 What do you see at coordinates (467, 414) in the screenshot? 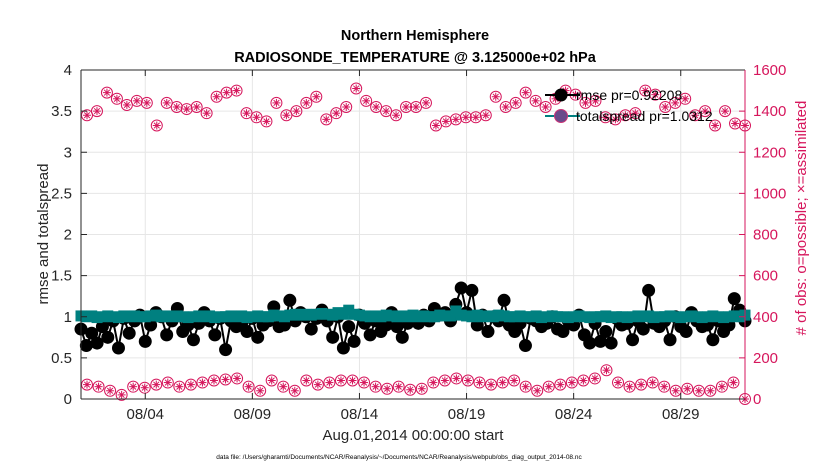
I see `x-tick-label: 08/19` at bounding box center [467, 414].